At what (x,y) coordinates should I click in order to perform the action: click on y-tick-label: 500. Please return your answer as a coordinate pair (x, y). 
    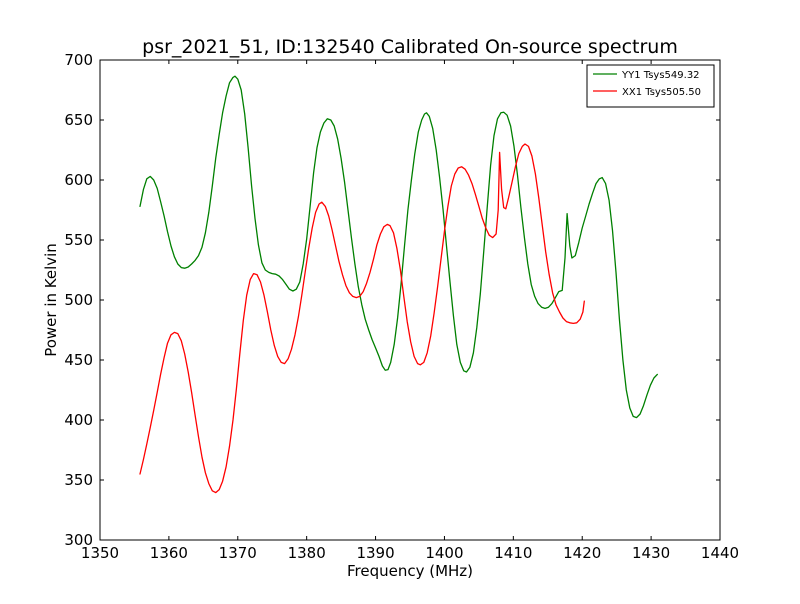
    Looking at the image, I should click on (78, 300).